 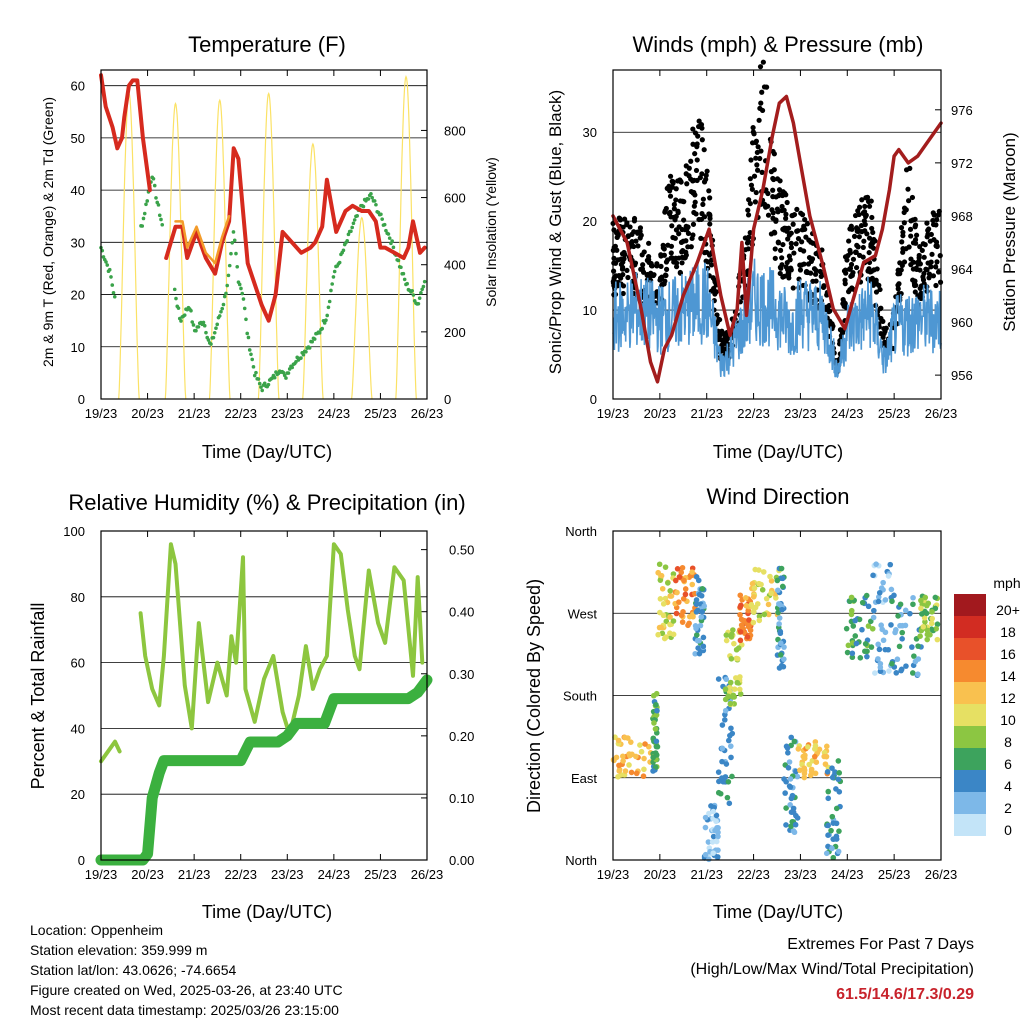 What do you see at coordinates (581, 531) in the screenshot?
I see `y-tick-label: North` at bounding box center [581, 531].